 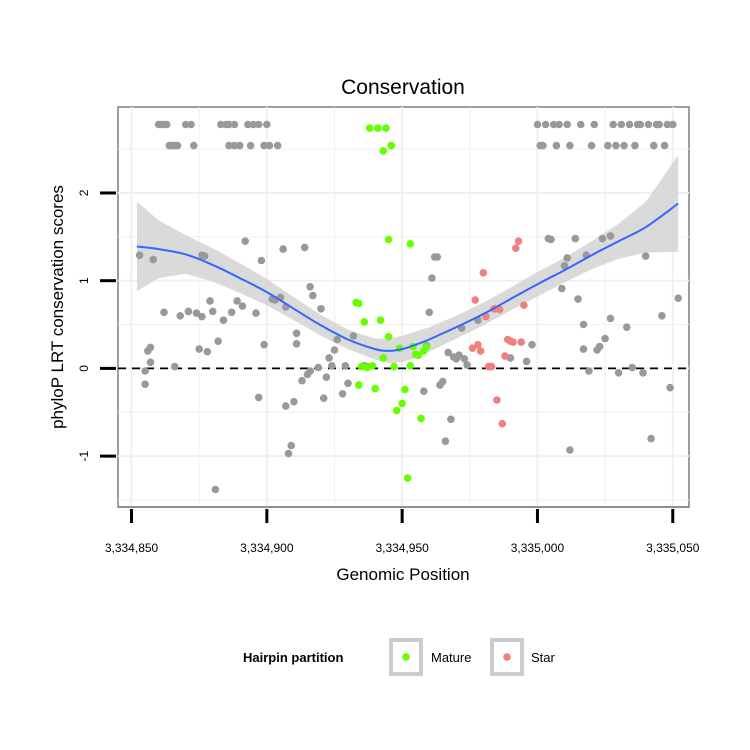 I want to click on y-tick-label: 1, so click(x=84, y=280).